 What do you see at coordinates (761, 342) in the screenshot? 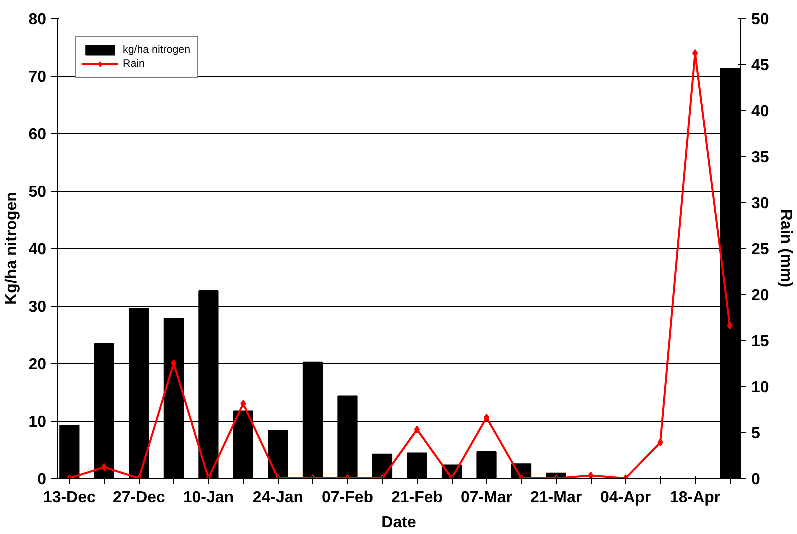
I see `y2-tick-label: 15` at bounding box center [761, 342].